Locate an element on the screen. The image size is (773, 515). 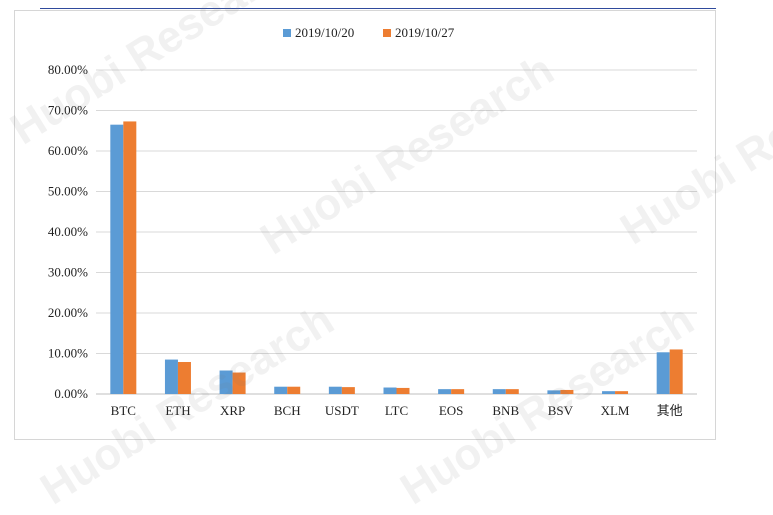
y-tick-label: 10.00% is located at coordinates (68, 353).